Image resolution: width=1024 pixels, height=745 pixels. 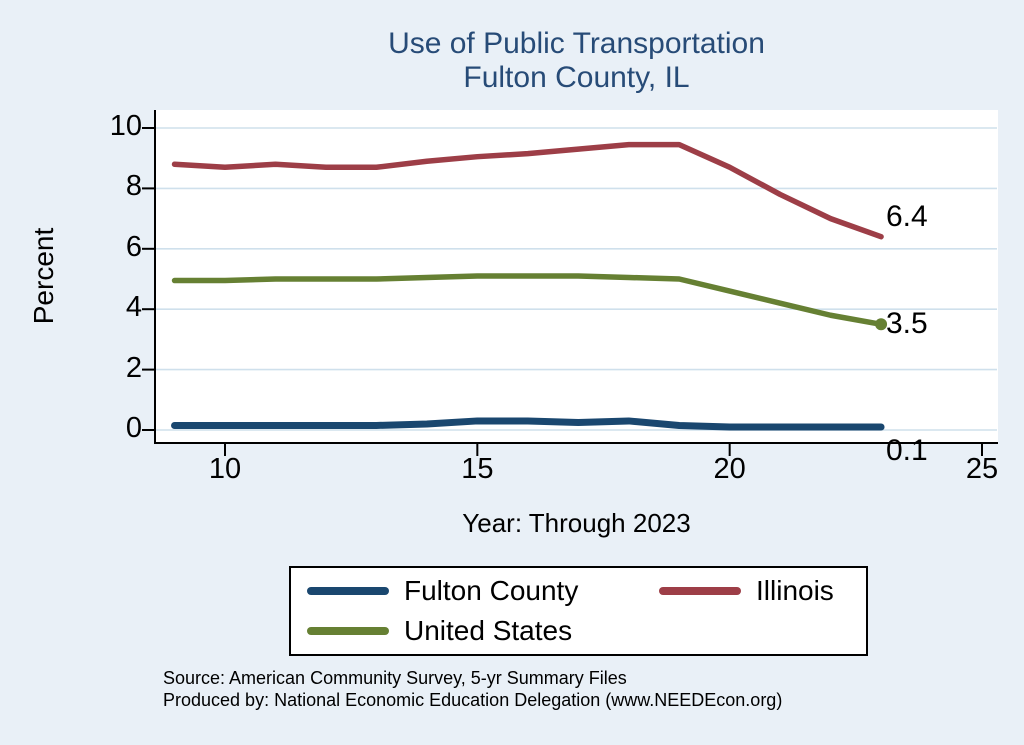 I want to click on legend-label-fulton-county: Fulton County, so click(x=491, y=590).